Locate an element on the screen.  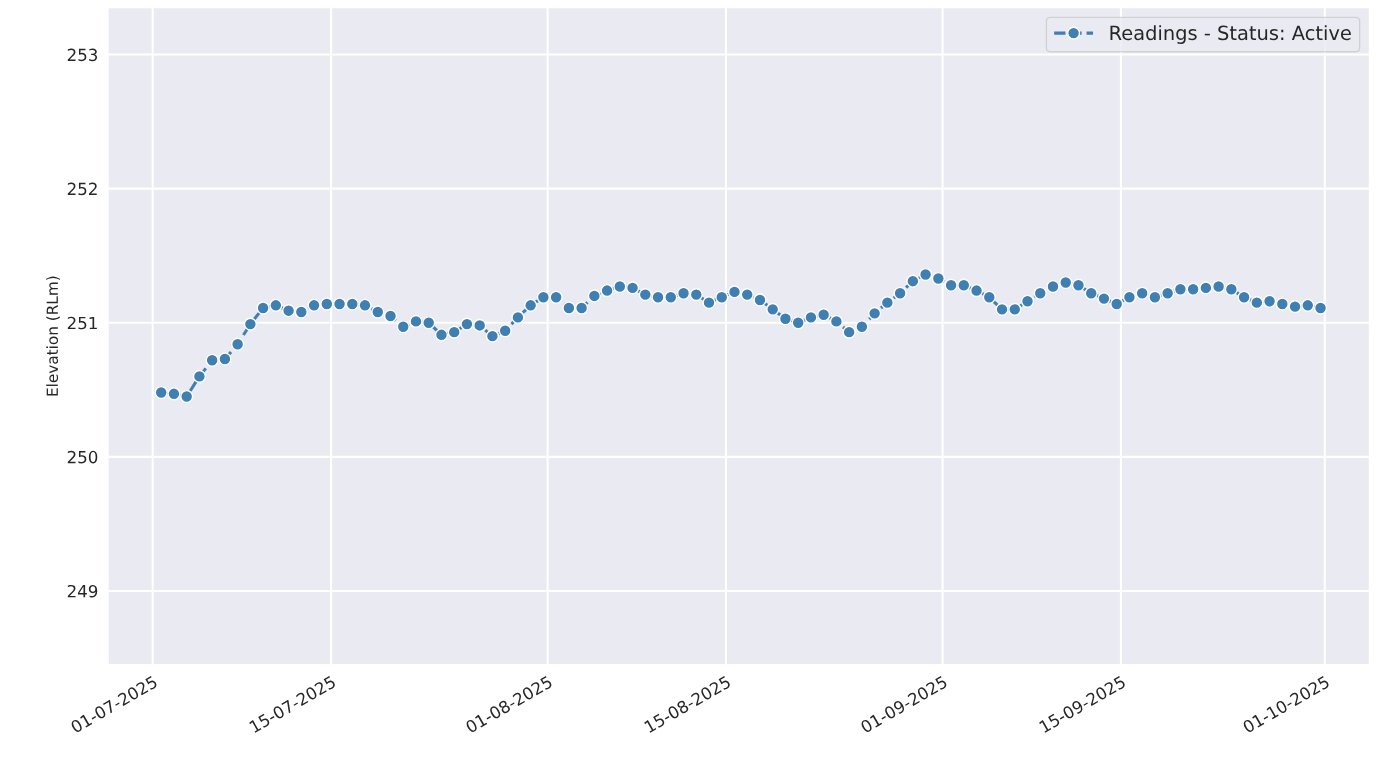
y-tick-label: 251 is located at coordinates (82, 323).